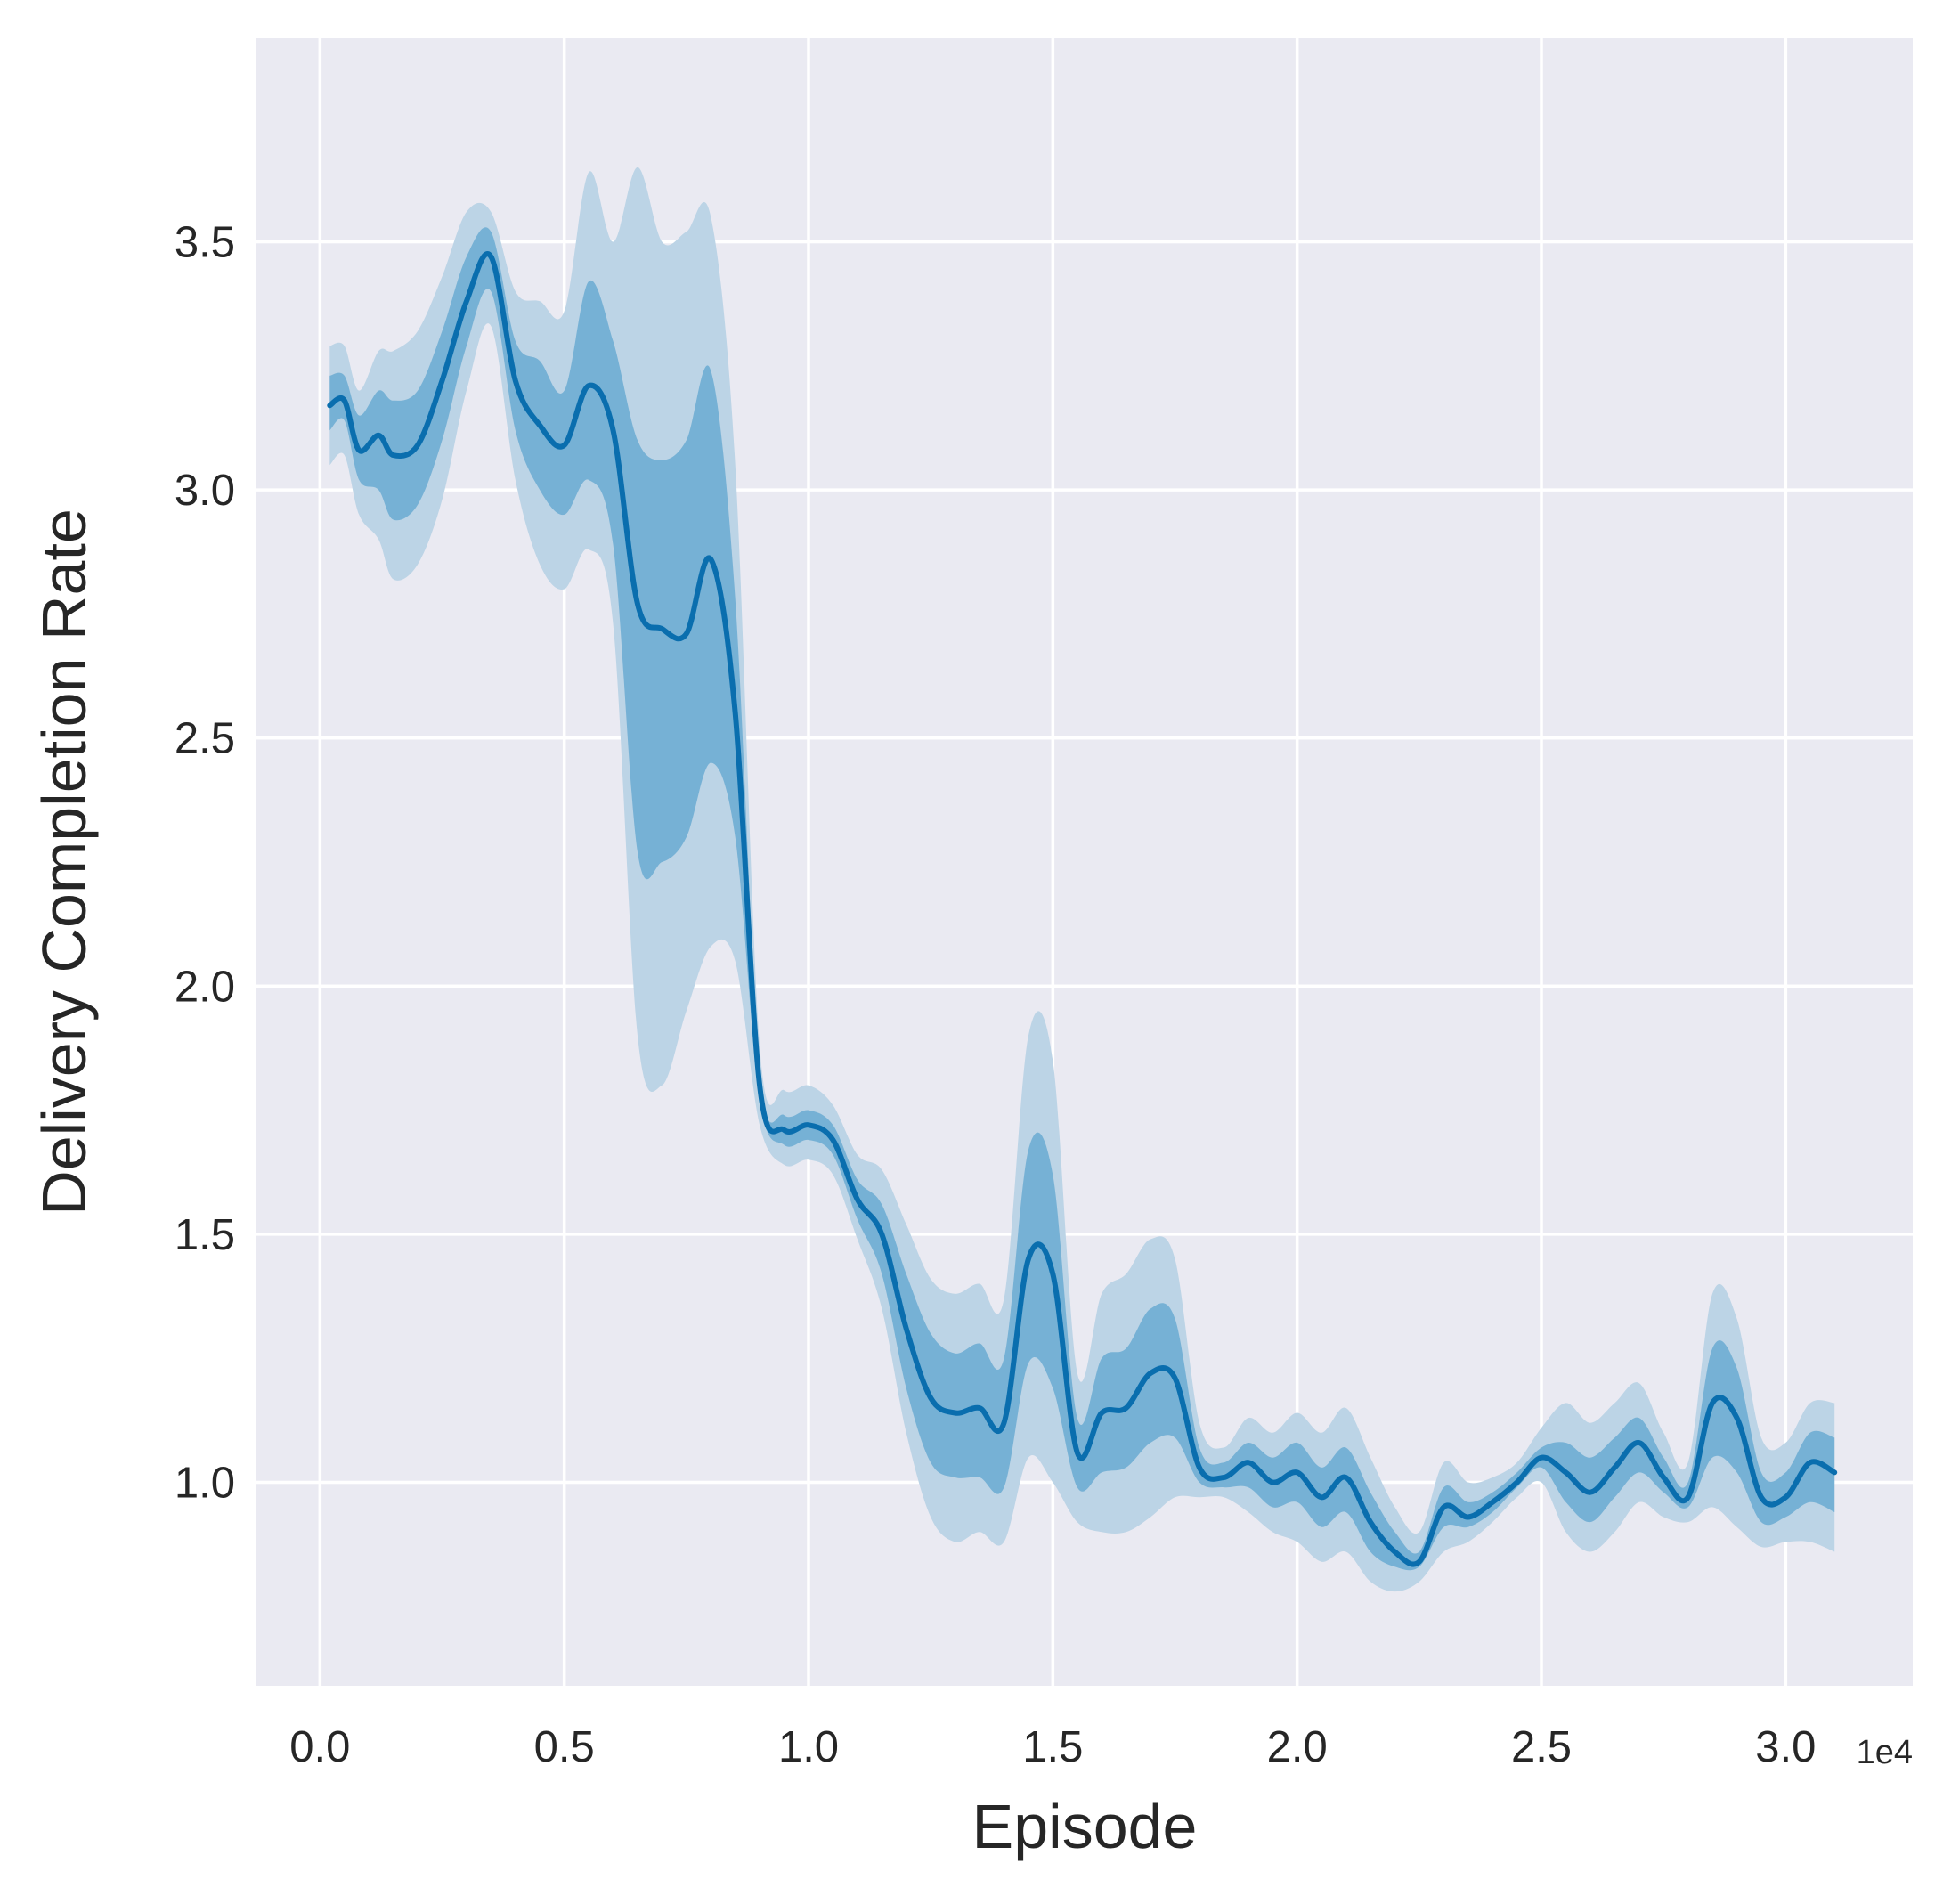 The height and width of the screenshot is (1904, 1943). I want to click on y-tick-label: 1.5, so click(205, 1235).